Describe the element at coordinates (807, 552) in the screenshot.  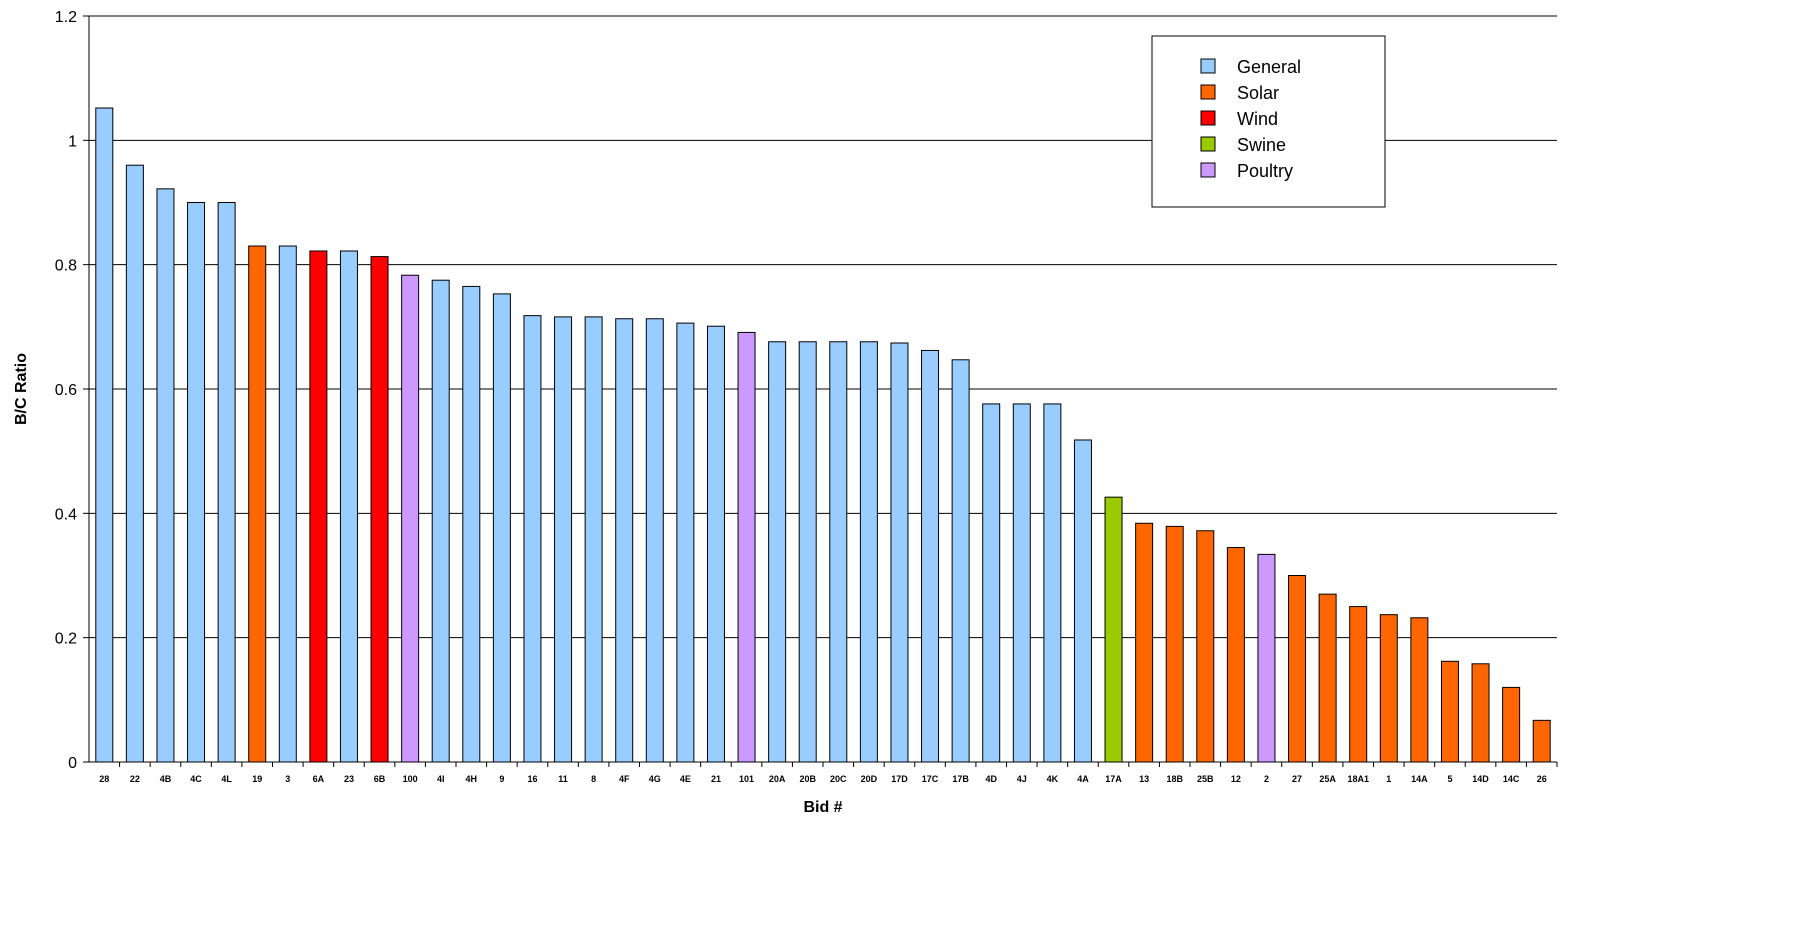
I see `bar-20B` at that location.